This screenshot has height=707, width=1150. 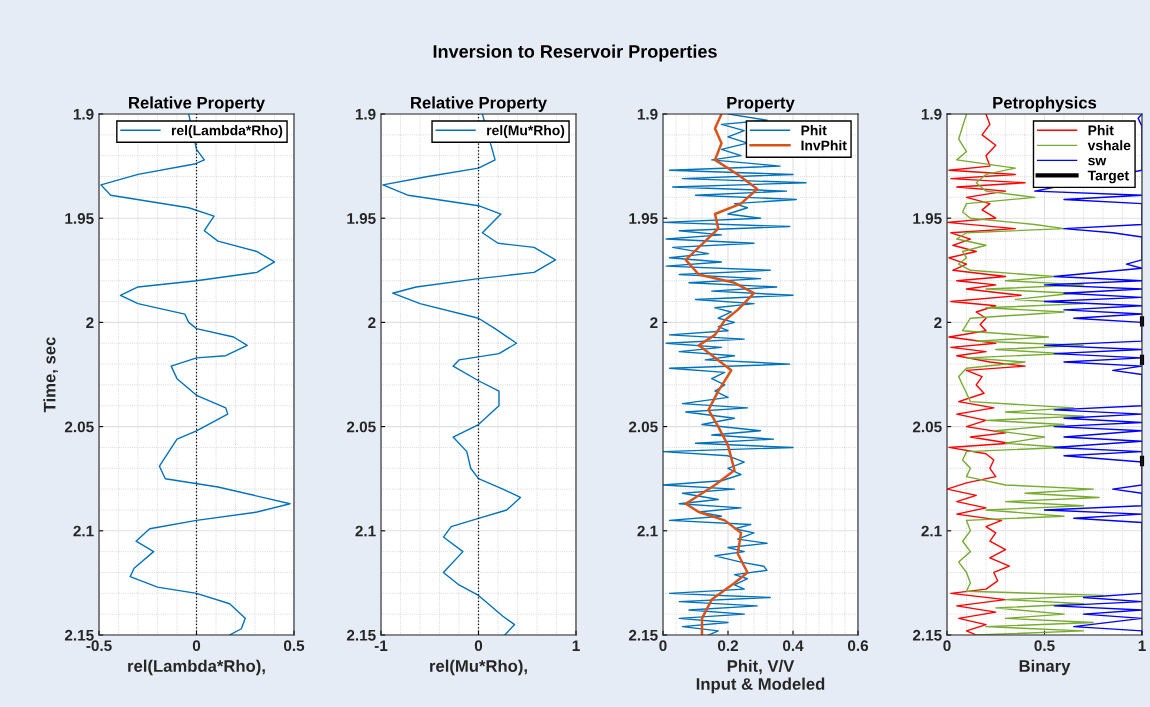 What do you see at coordinates (824, 145) in the screenshot?
I see `legend-label: InvPhit` at bounding box center [824, 145].